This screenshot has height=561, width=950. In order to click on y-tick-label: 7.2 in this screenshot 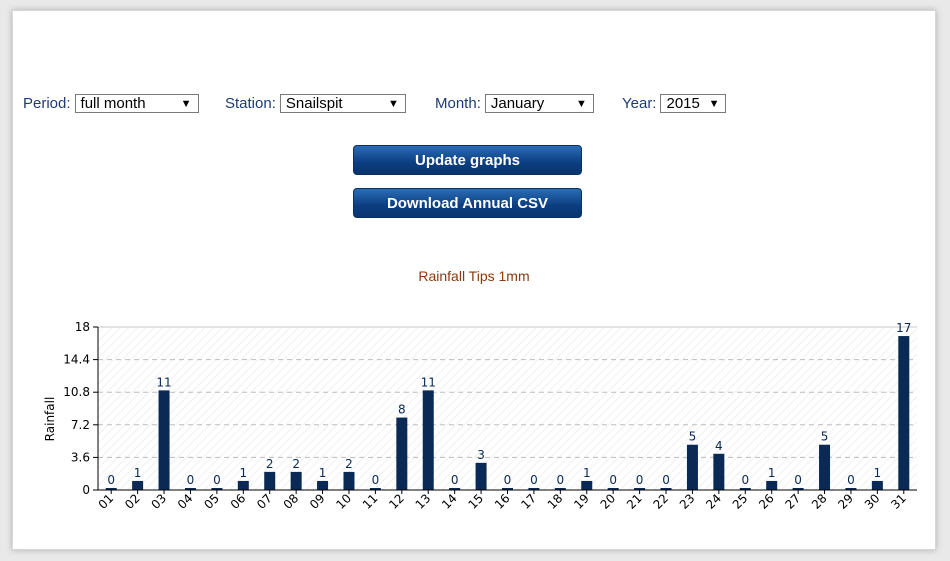, I will do `click(80, 425)`.